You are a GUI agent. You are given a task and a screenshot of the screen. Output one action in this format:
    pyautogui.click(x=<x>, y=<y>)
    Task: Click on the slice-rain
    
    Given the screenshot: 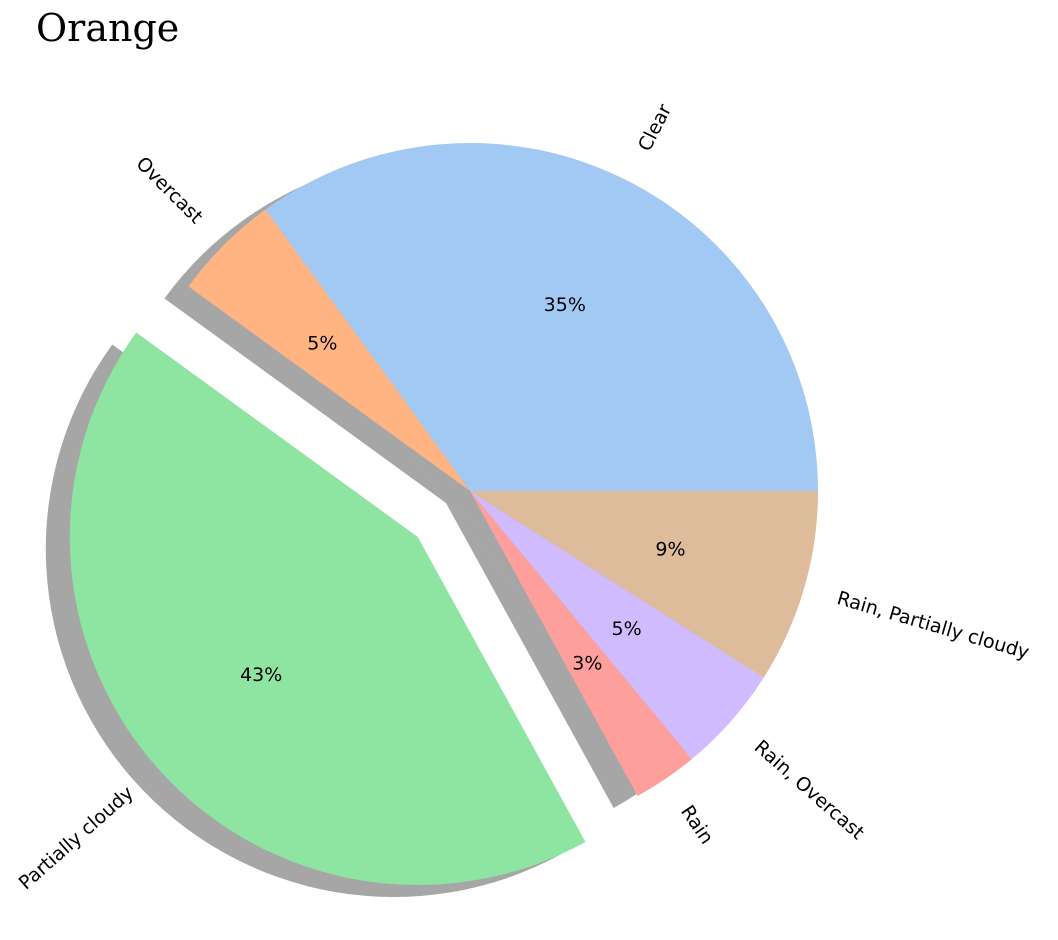 What is the action you would take?
    pyautogui.click(x=581, y=643)
    